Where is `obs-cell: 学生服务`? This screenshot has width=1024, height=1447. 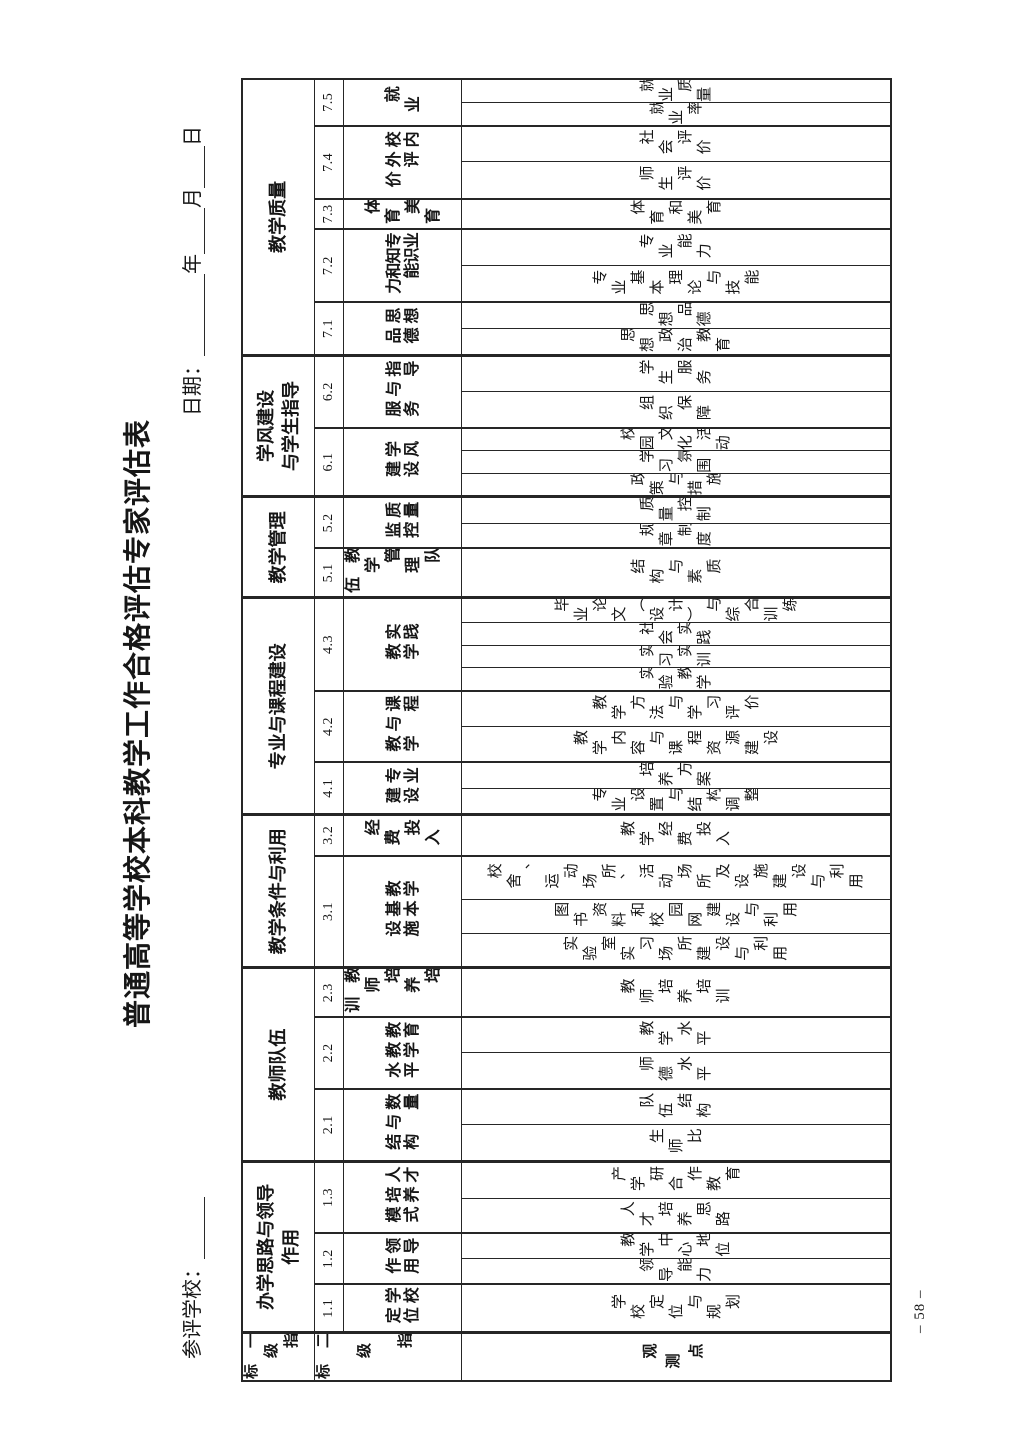
obs-cell: 学生服务 is located at coordinates (676, 373).